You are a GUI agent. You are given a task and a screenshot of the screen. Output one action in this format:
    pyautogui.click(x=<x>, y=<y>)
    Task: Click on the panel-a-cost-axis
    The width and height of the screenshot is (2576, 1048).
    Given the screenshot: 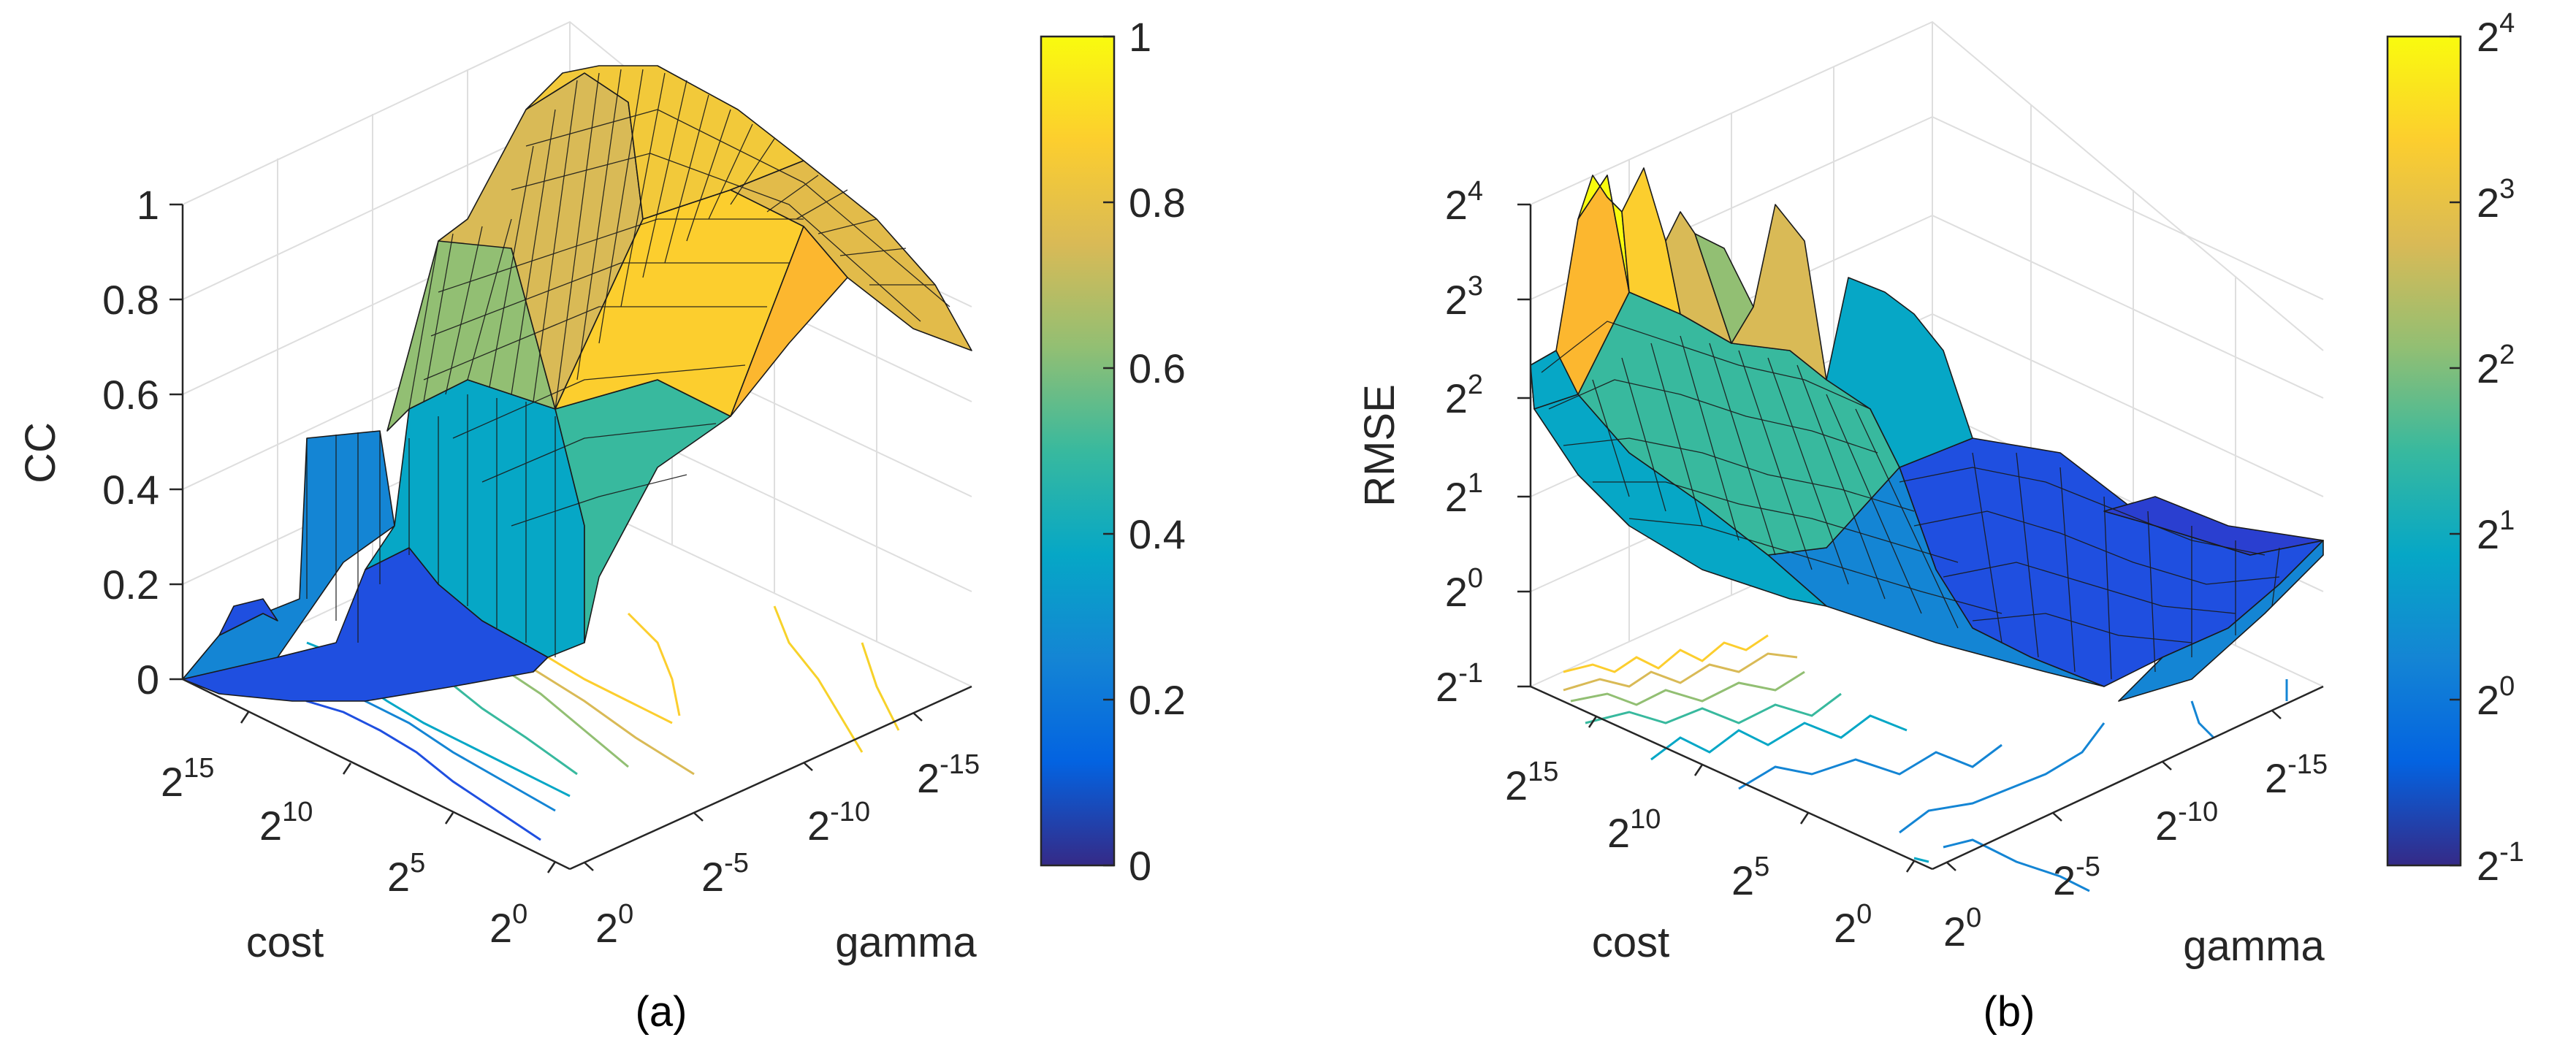 What is the action you would take?
    pyautogui.click(x=377, y=774)
    